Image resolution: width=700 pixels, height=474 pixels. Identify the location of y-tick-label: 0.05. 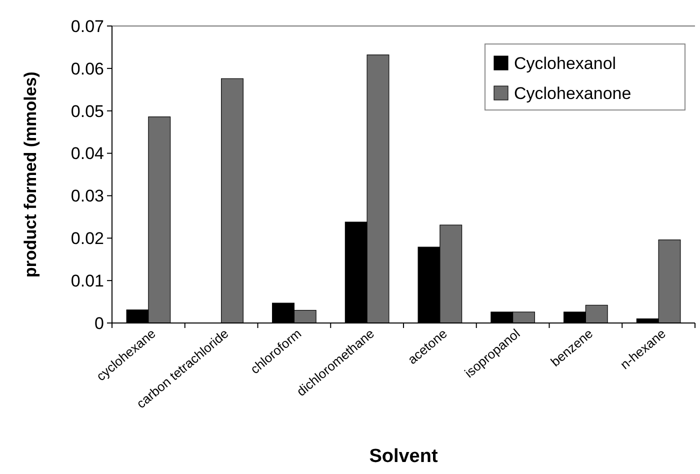
(87, 111).